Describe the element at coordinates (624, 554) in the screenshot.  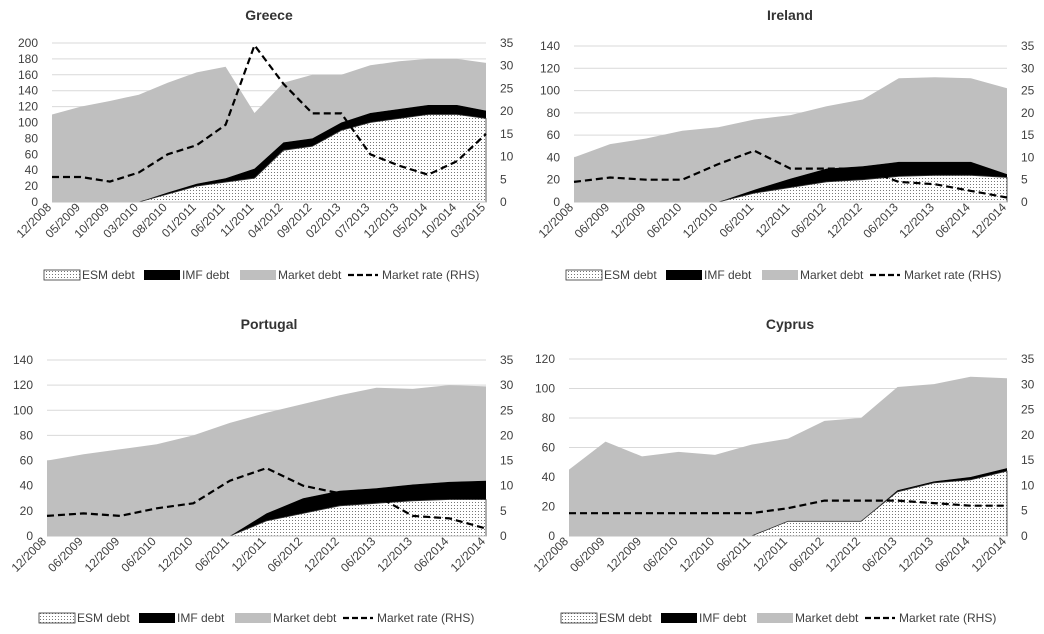
I see `x-tick-label: 12/2009` at that location.